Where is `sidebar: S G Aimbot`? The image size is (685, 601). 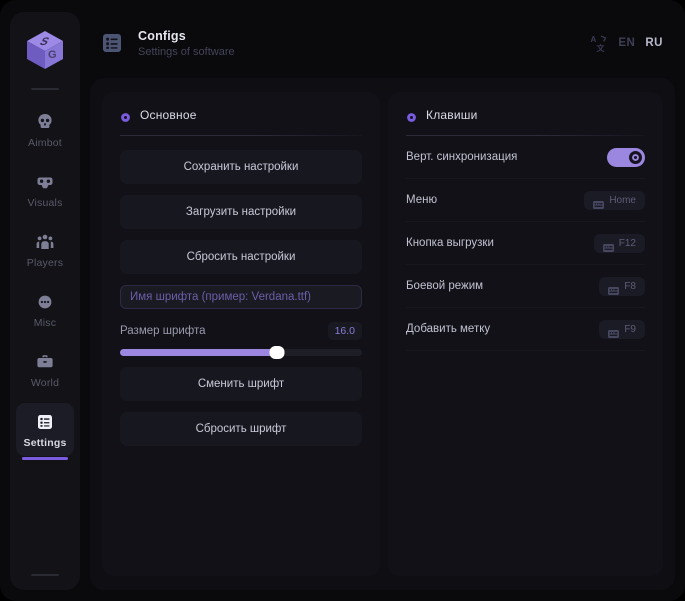
sidebar: S G Aimbot is located at coordinates (45, 301).